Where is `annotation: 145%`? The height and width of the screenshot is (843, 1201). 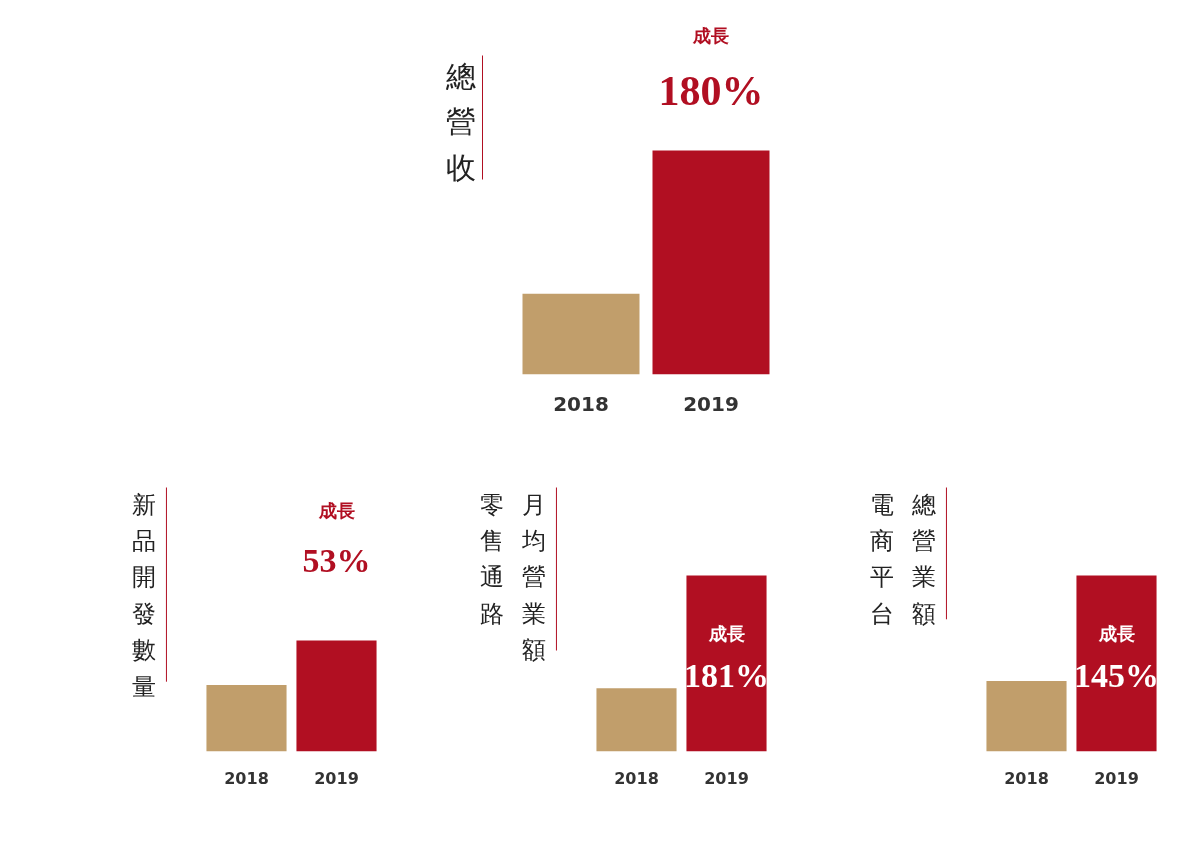
annotation: 145% is located at coordinates (1116, 675).